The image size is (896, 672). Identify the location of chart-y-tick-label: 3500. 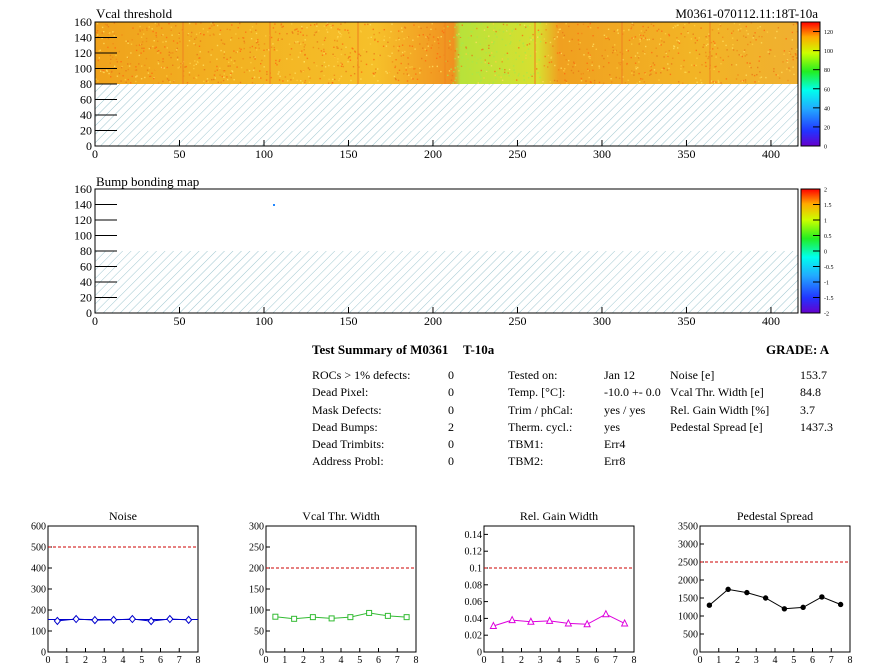
(688, 527).